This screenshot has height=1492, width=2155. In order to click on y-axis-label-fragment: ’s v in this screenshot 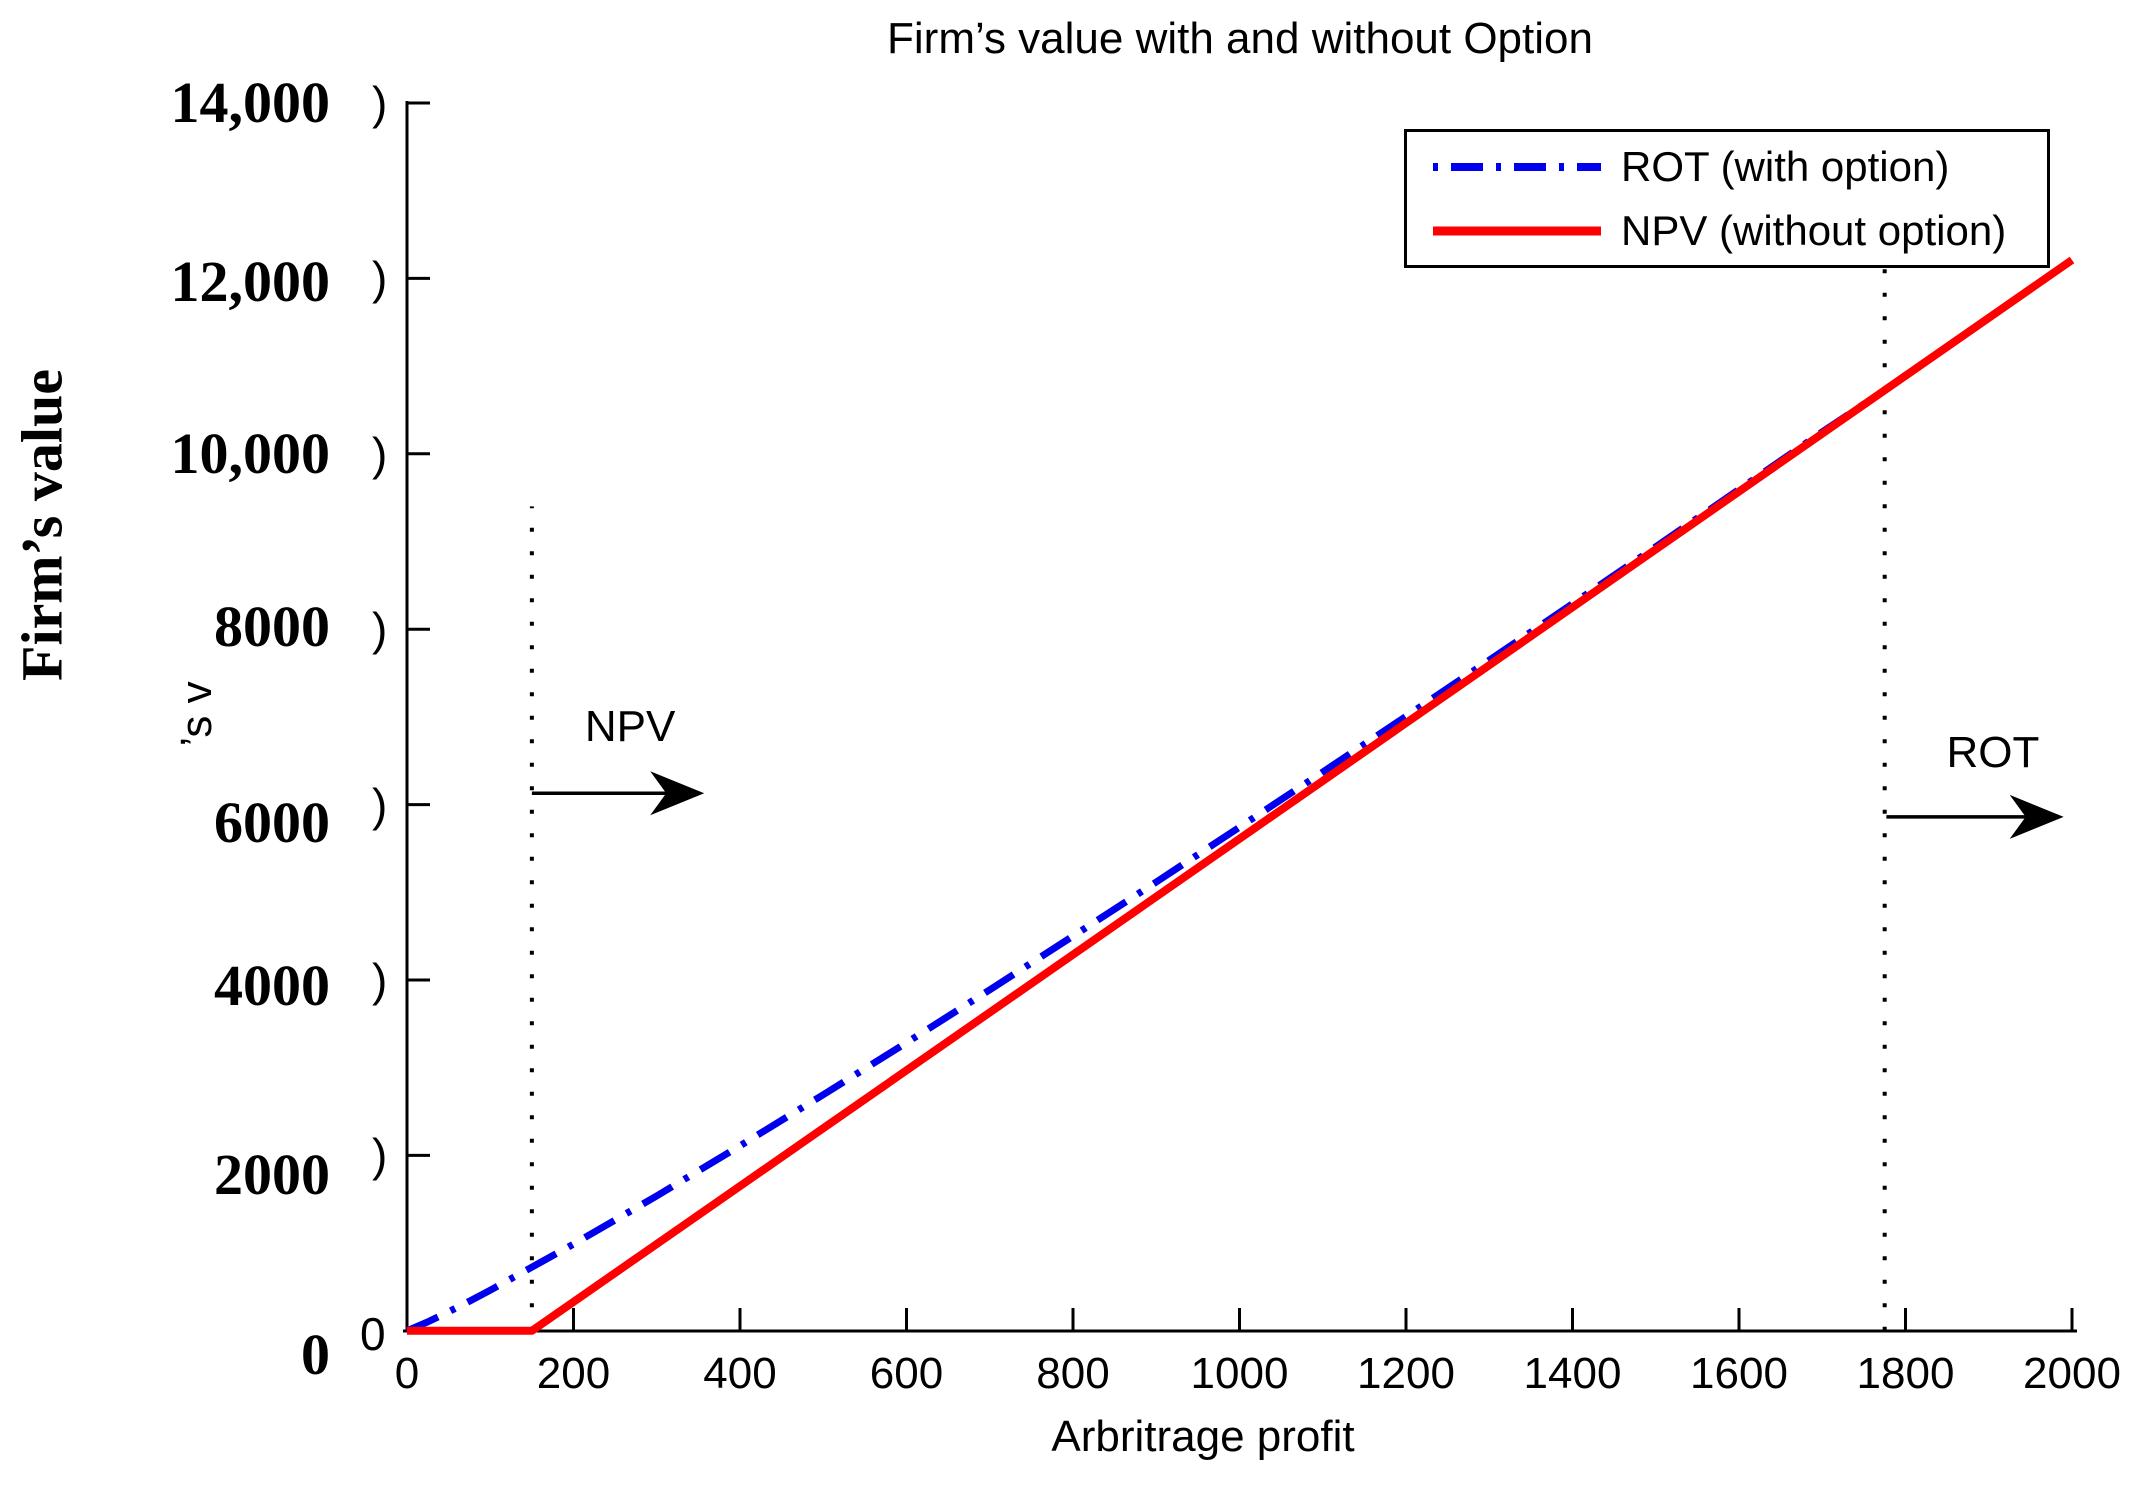, I will do `click(196, 714)`.